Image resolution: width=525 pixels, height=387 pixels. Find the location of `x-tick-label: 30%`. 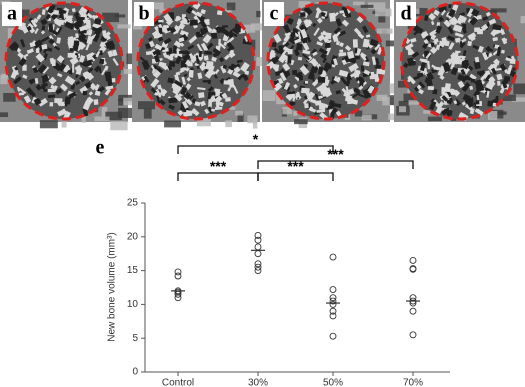

x-tick-label: 30% is located at coordinates (258, 382).